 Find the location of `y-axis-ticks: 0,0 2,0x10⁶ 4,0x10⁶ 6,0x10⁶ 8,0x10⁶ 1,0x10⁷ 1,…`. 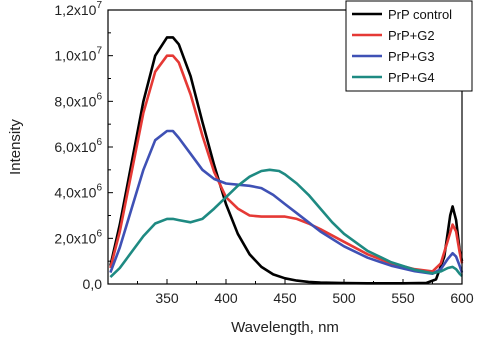

y-axis-ticks: 0,0 2,0x10⁶ 4,0x10⁶ 6,0x10⁶ 8,0x10⁶ 1,0x10⁷ 1,… is located at coordinates (83, 146).